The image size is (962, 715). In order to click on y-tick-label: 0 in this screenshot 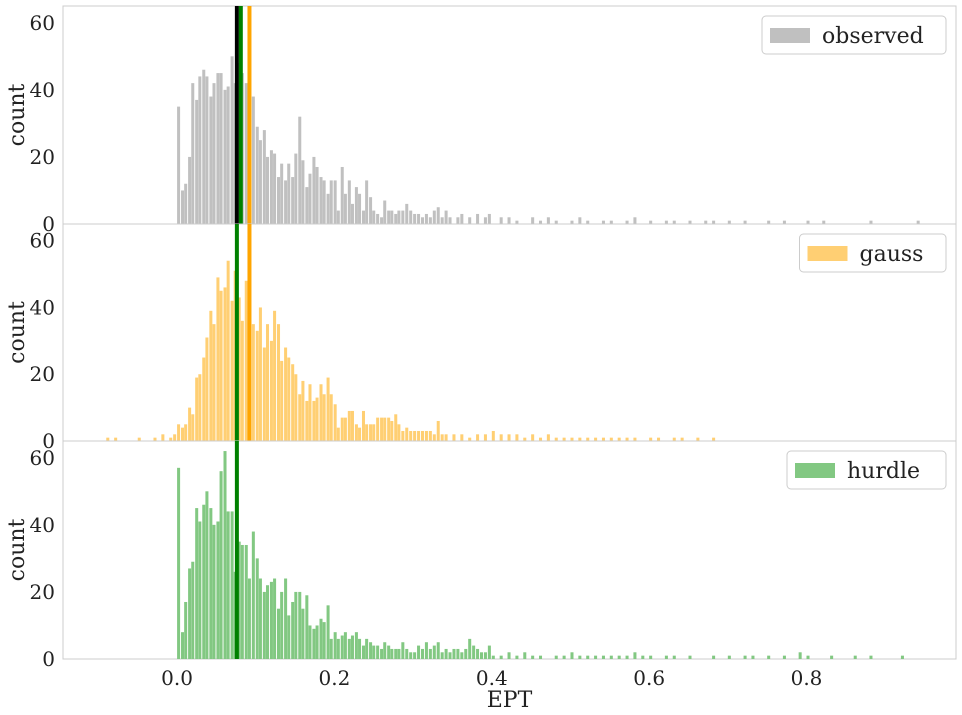, I will do `click(48, 441)`.